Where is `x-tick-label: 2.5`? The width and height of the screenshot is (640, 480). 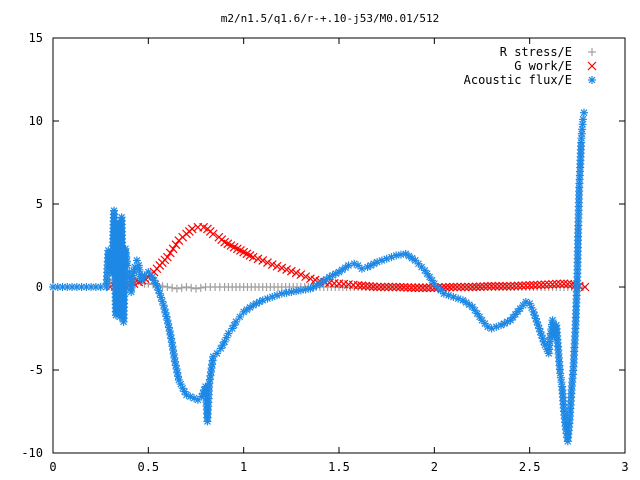 x-tick-label: 2.5 is located at coordinates (530, 467).